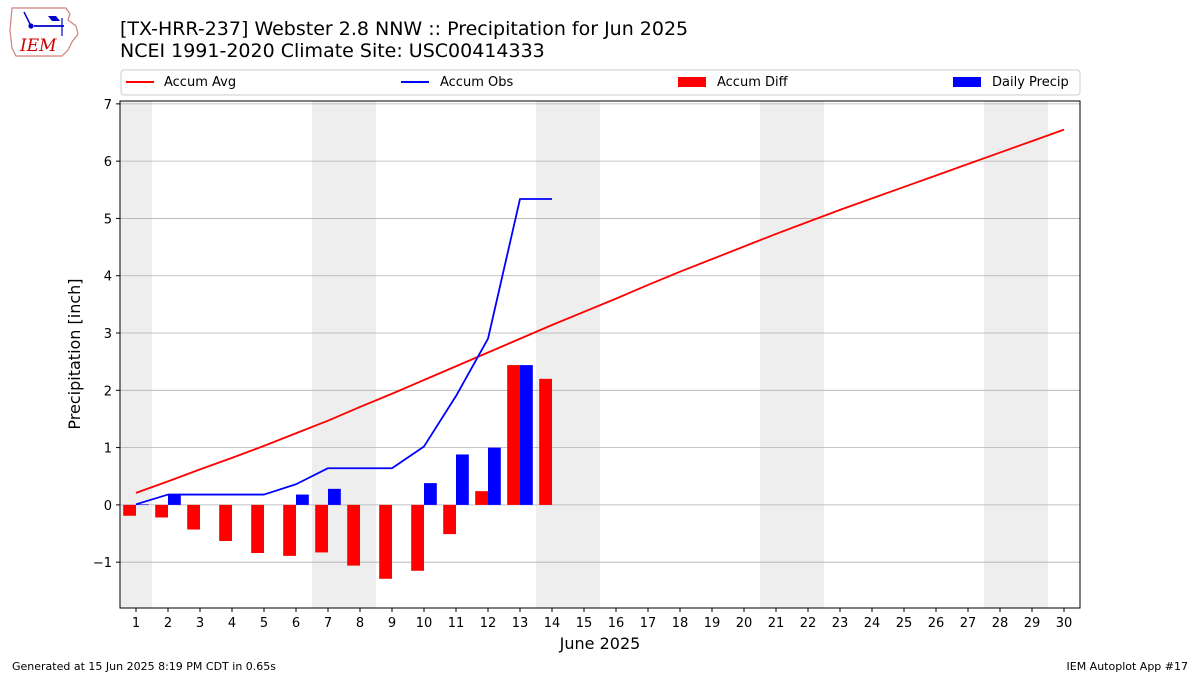 The height and width of the screenshot is (675, 1200). What do you see at coordinates (488, 623) in the screenshot?
I see `x-tick-label: 12` at bounding box center [488, 623].